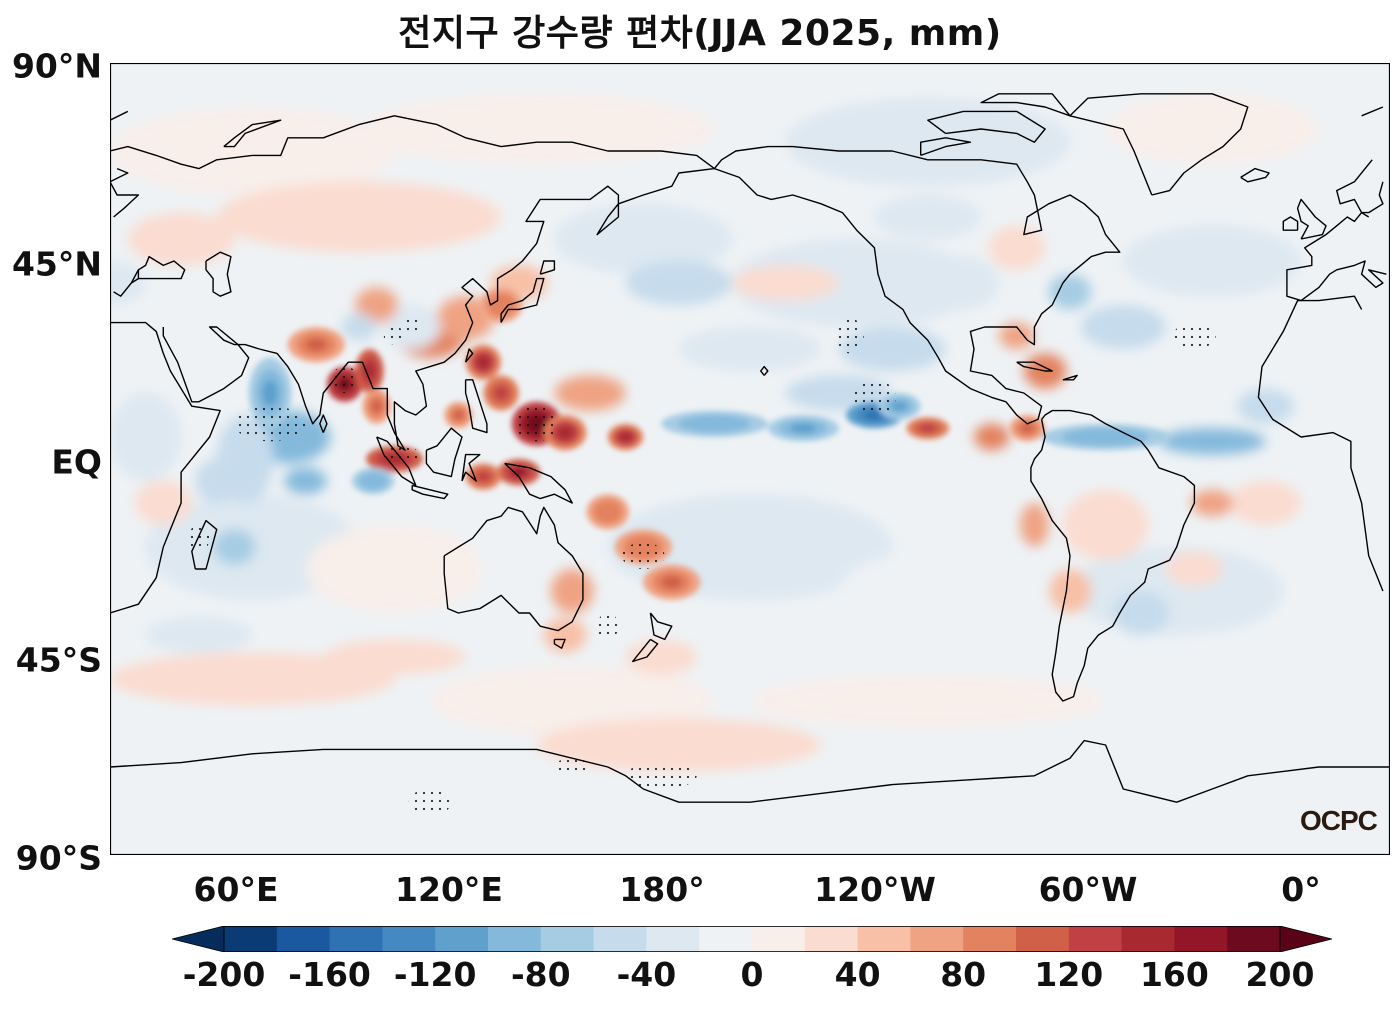  I want to click on colorbar, so click(752, 939).